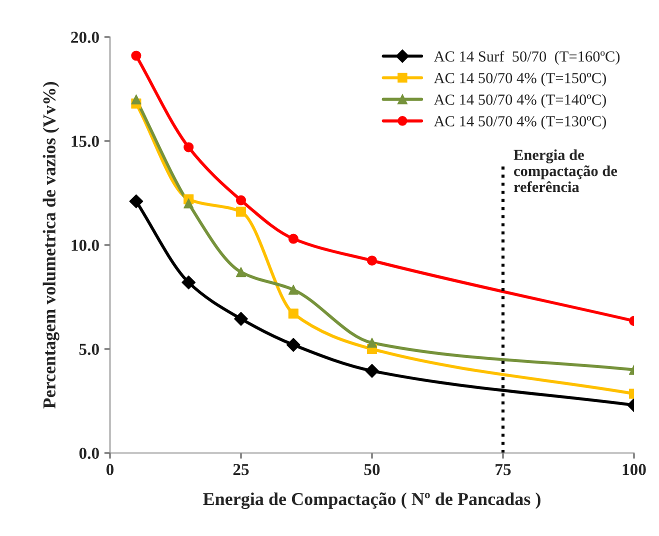 This screenshot has width=659, height=536. Describe the element at coordinates (85, 246) in the screenshot. I see `y-tick-label: 10.0` at that location.